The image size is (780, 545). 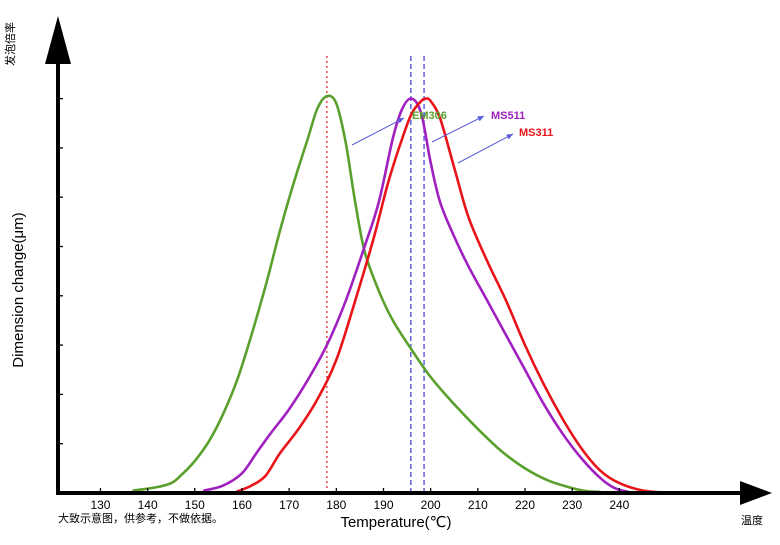 What do you see at coordinates (58, 40) in the screenshot?
I see `y-axis-arrow` at bounding box center [58, 40].